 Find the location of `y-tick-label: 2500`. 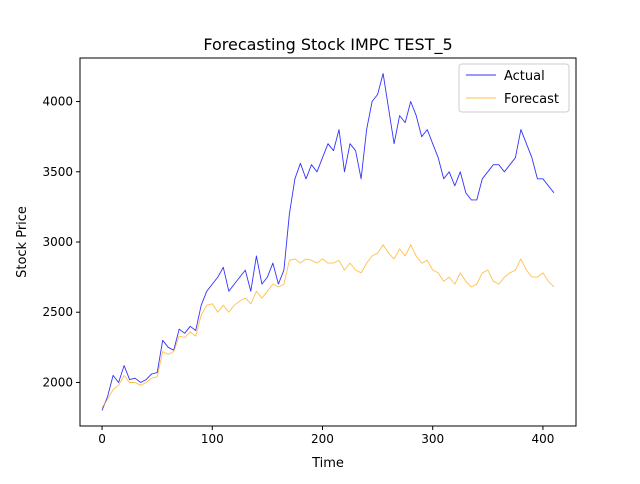

y-tick-label: 2500 is located at coordinates (57, 312).